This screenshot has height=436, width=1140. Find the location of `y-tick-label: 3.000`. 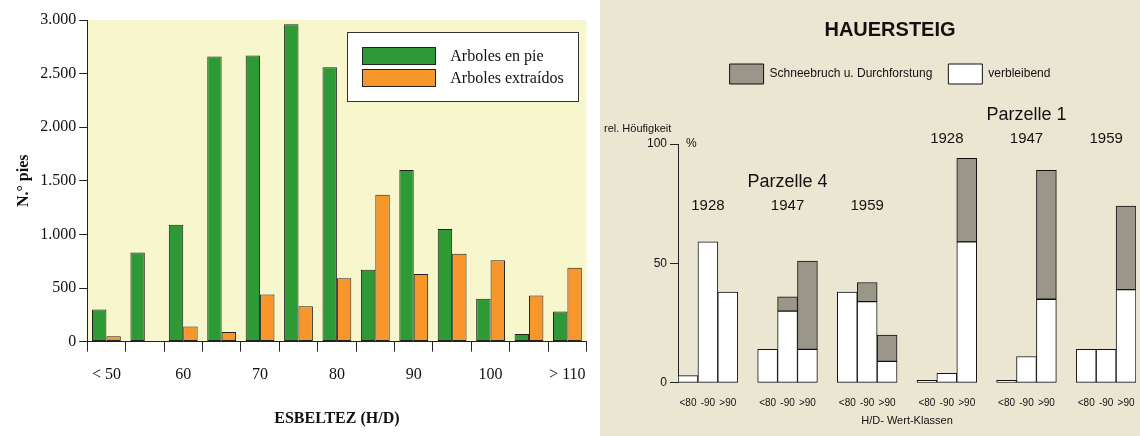

y-tick-label: 3.000 is located at coordinates (58, 19).